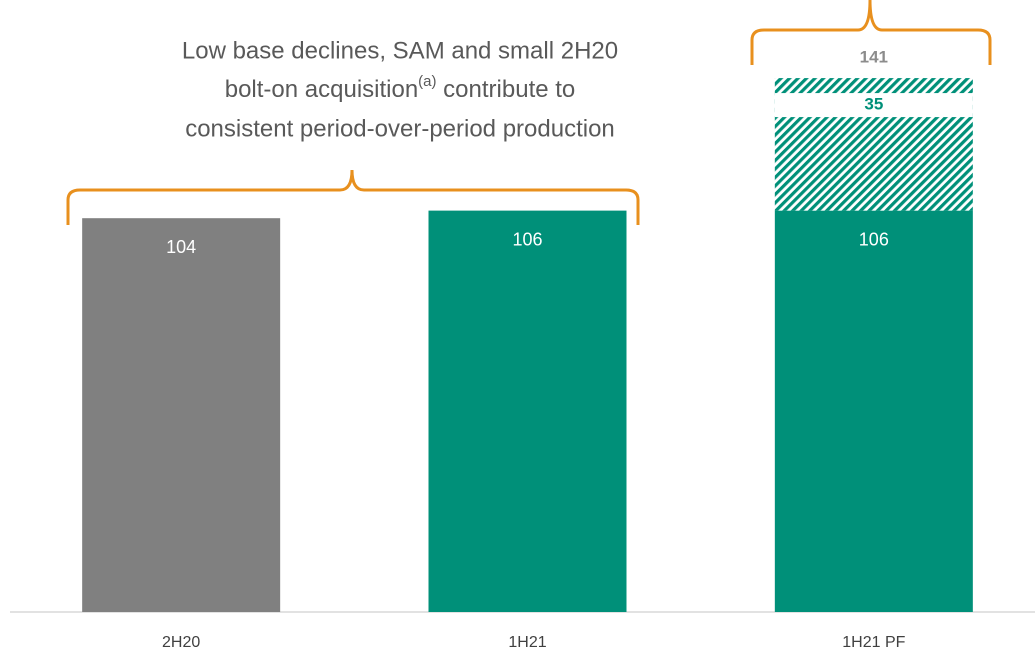  Describe the element at coordinates (400, 128) in the screenshot. I see `annotation-line: consistent period-over-period production` at that location.